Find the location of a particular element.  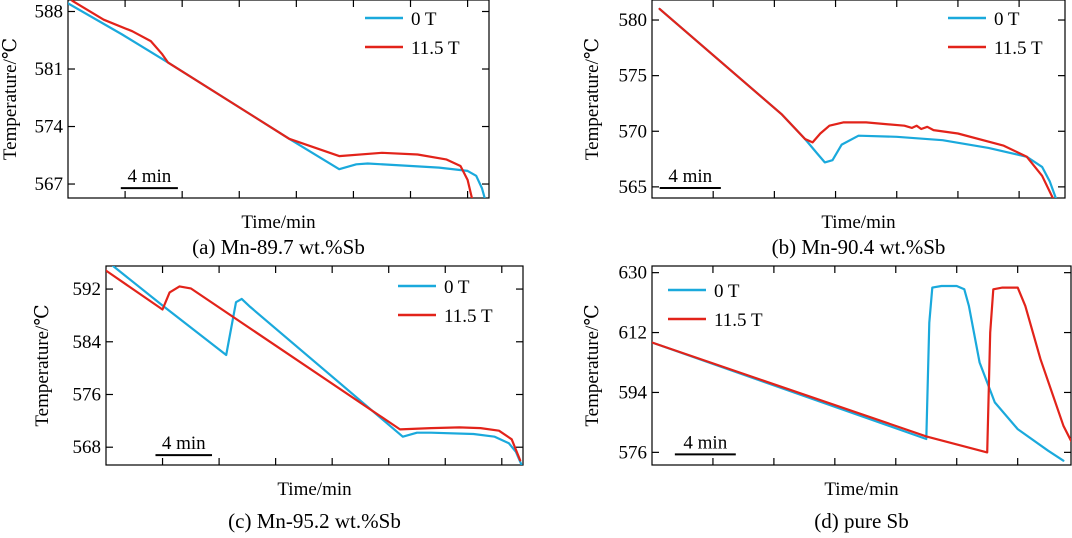

panel-d-x-axis-label: Time/min is located at coordinates (861, 489).